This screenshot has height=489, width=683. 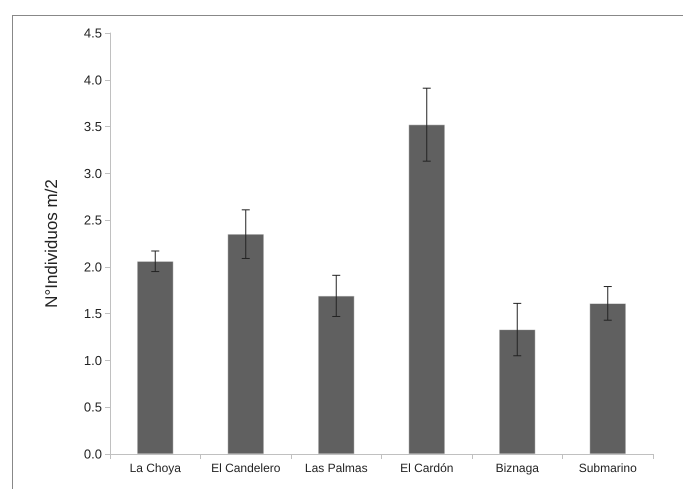 I want to click on y-tick-label: 3.0, so click(x=93, y=173).